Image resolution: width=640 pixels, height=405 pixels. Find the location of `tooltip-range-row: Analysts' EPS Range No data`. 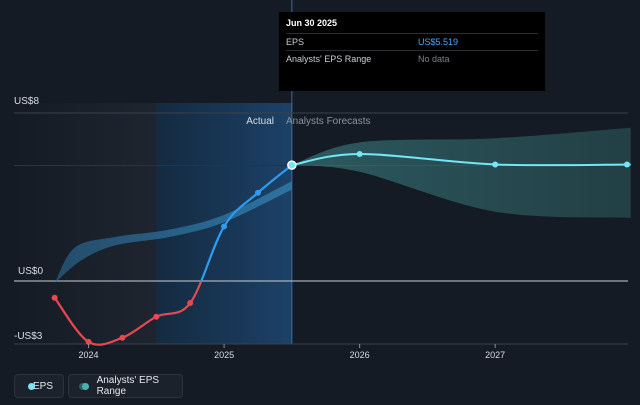

tooltip-range-row: Analysts' EPS Range No data is located at coordinates (412, 58).